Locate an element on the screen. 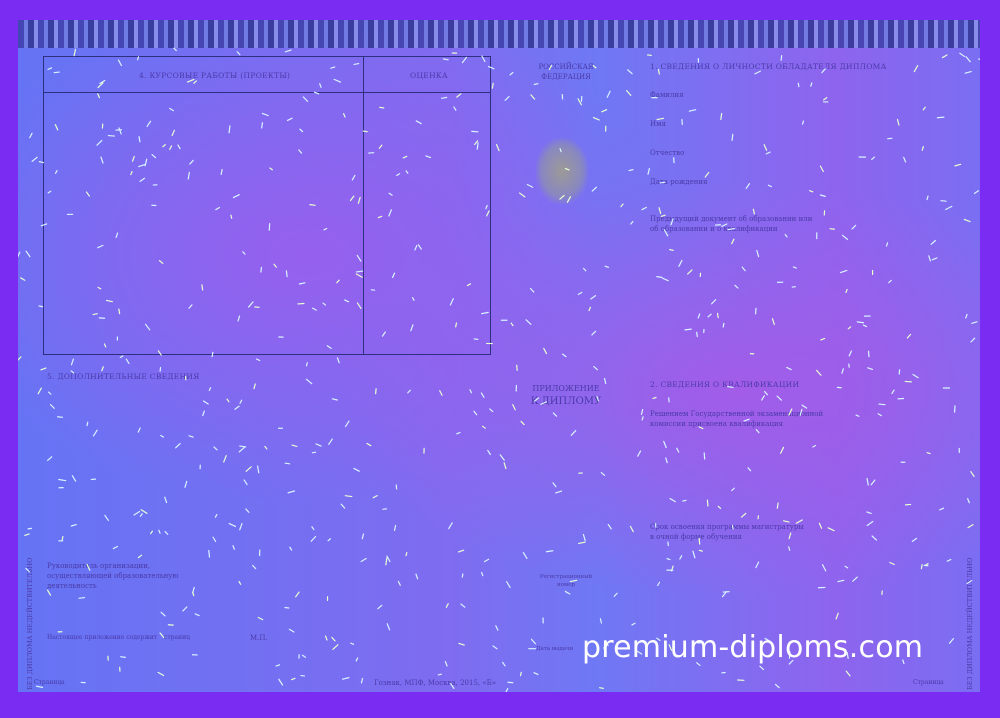 The width and height of the screenshot is (1000, 718). name-label: Имя is located at coordinates (658, 124).